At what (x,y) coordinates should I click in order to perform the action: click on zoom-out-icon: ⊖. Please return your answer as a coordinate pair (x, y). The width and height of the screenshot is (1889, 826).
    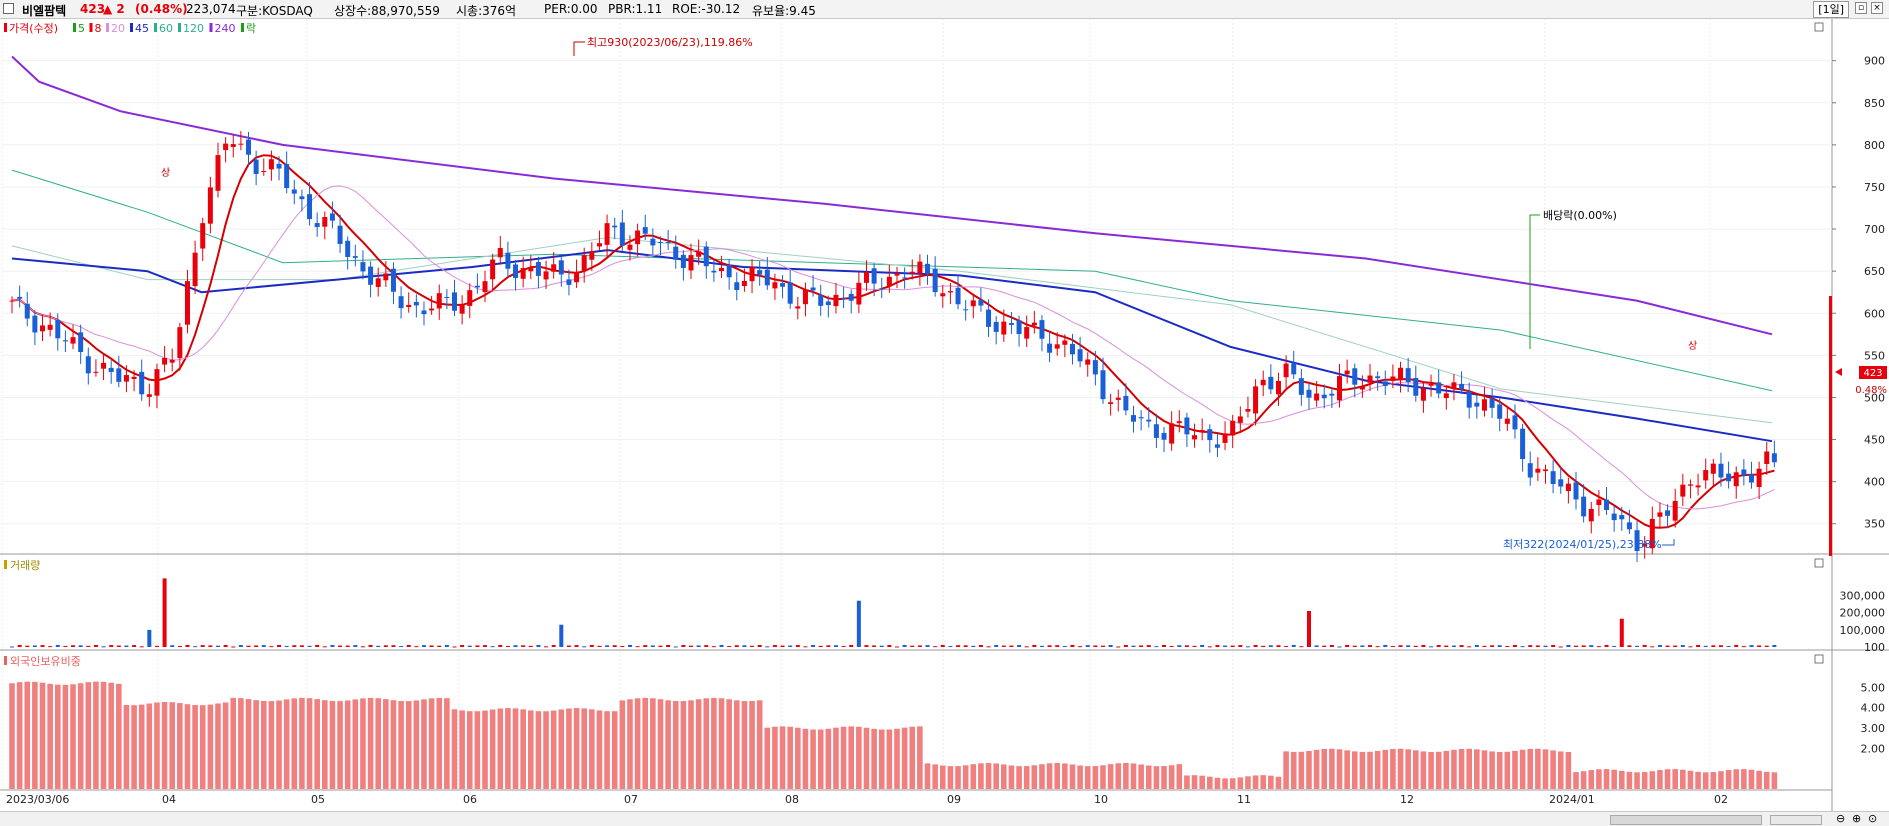
    Looking at the image, I should click on (1841, 818).